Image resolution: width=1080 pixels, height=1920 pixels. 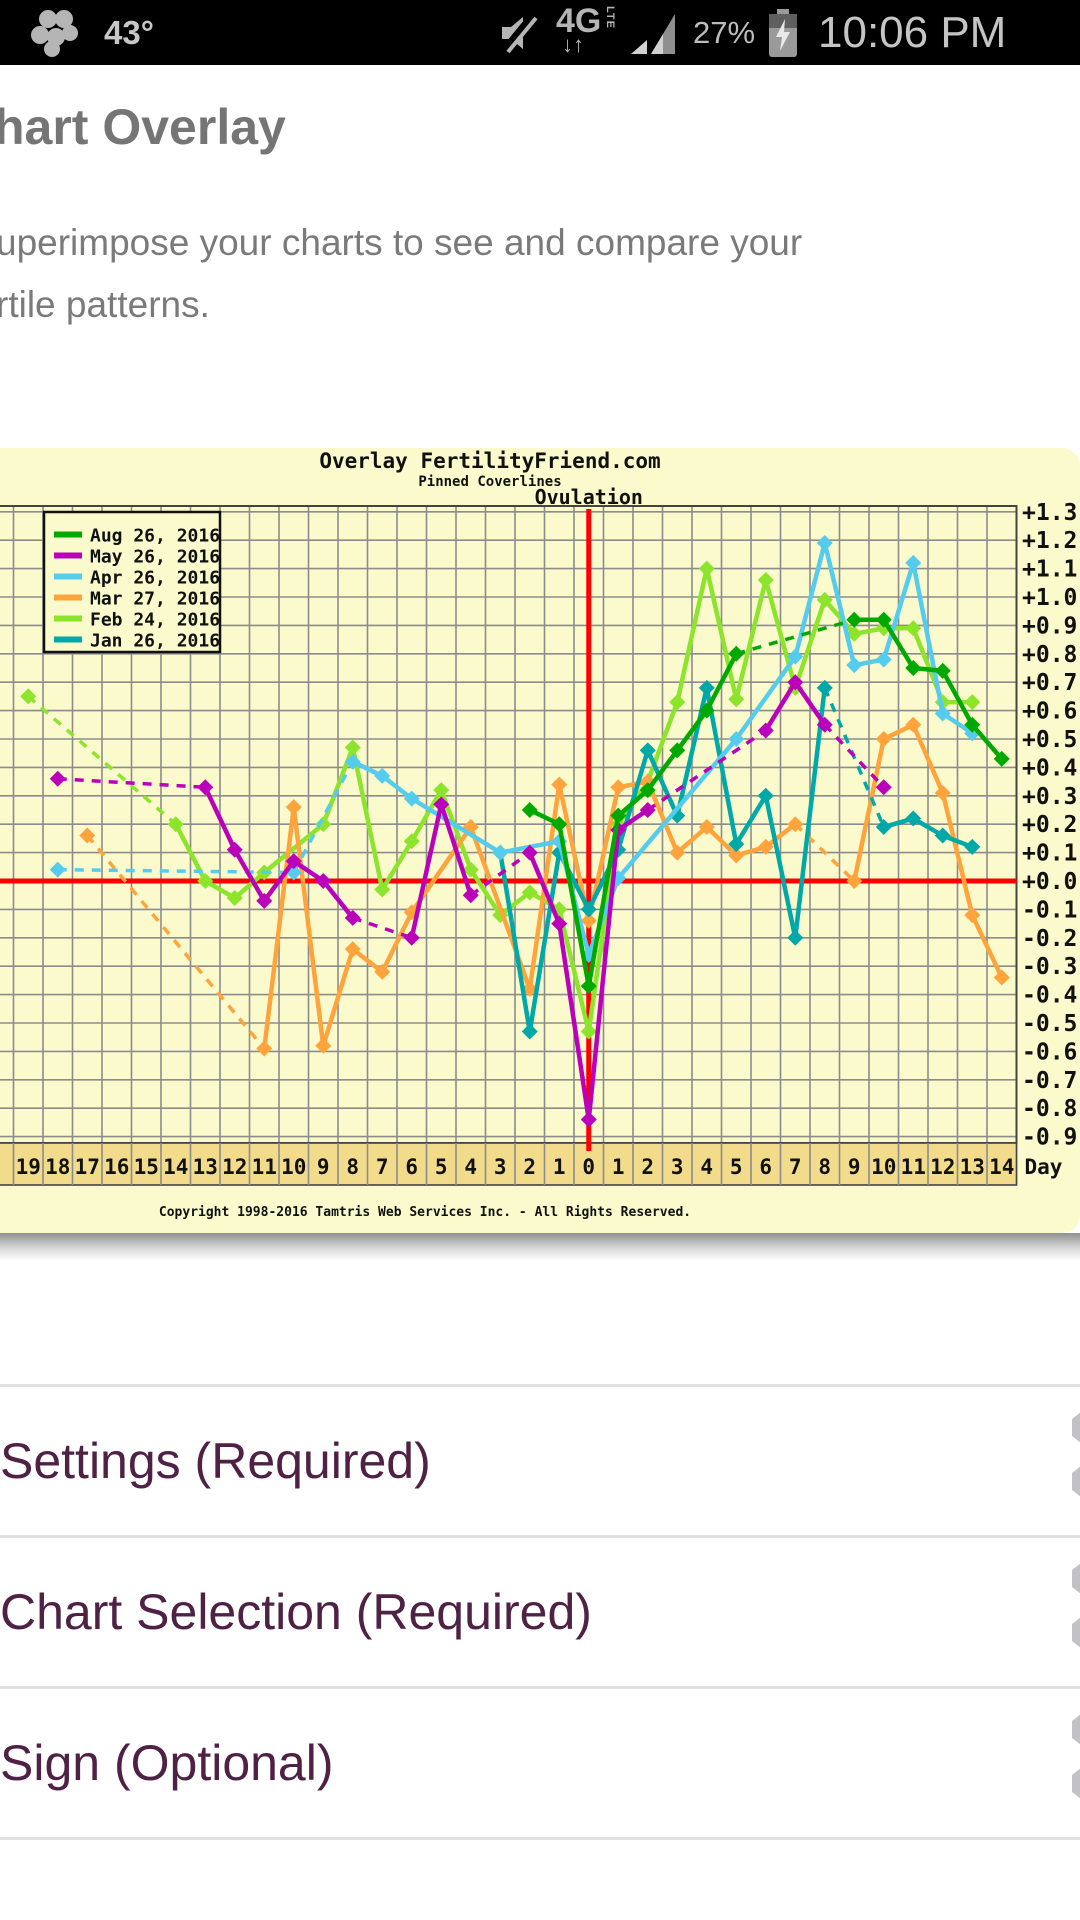 I want to click on section-sign-label: Sign (Optional), so click(x=167, y=1763).